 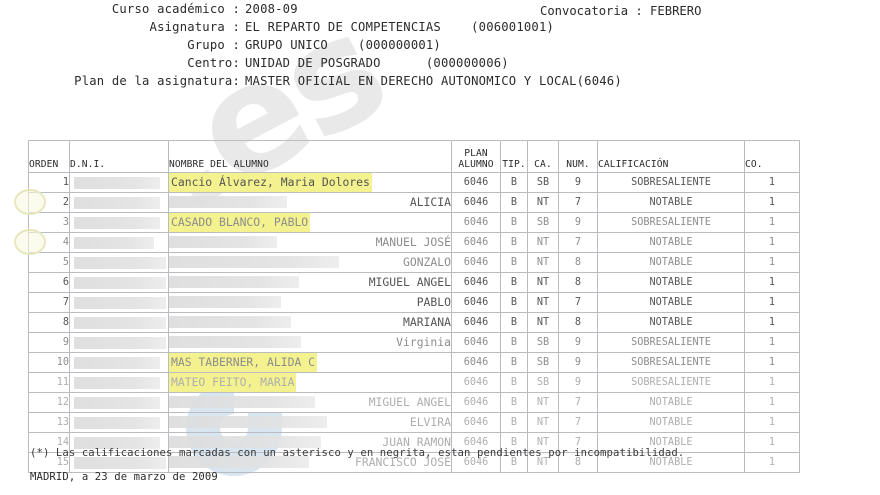 What do you see at coordinates (430, 202) in the screenshot?
I see `student-name: ALICIA` at bounding box center [430, 202].